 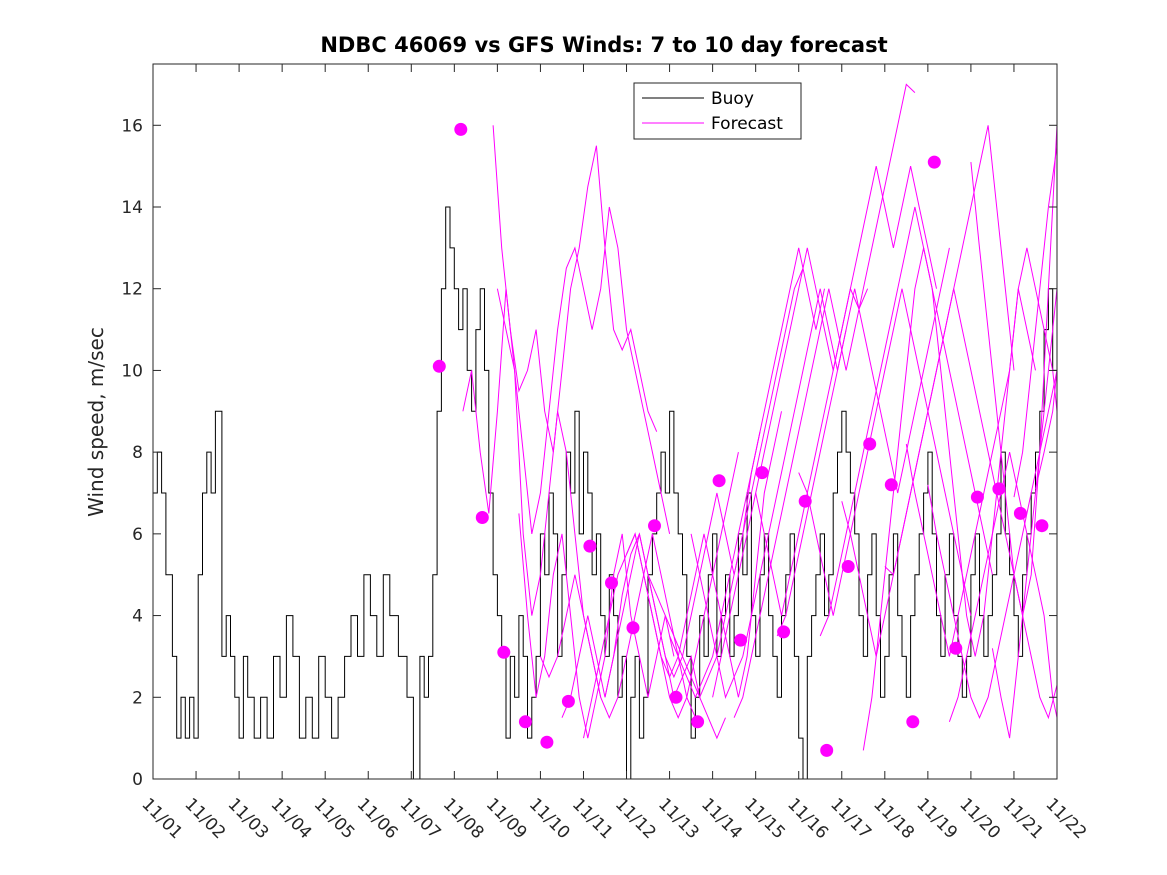 I want to click on y-tick-label: 14, so click(x=132, y=208).